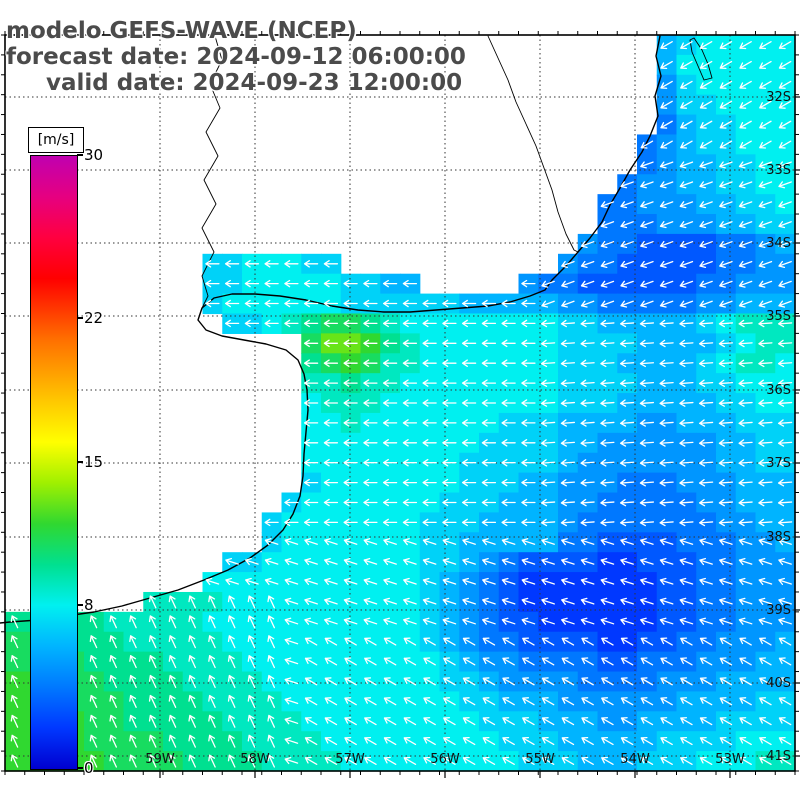 This screenshot has height=800, width=800. I want to click on svg-text: 56W, so click(445, 759).